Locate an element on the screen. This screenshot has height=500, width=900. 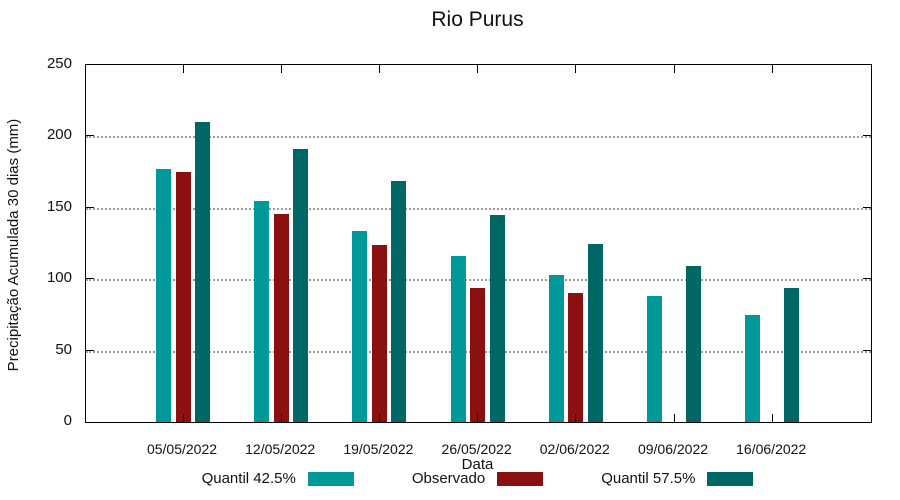
bar-quantil-42.5--02-06-2022 is located at coordinates (556, 348).